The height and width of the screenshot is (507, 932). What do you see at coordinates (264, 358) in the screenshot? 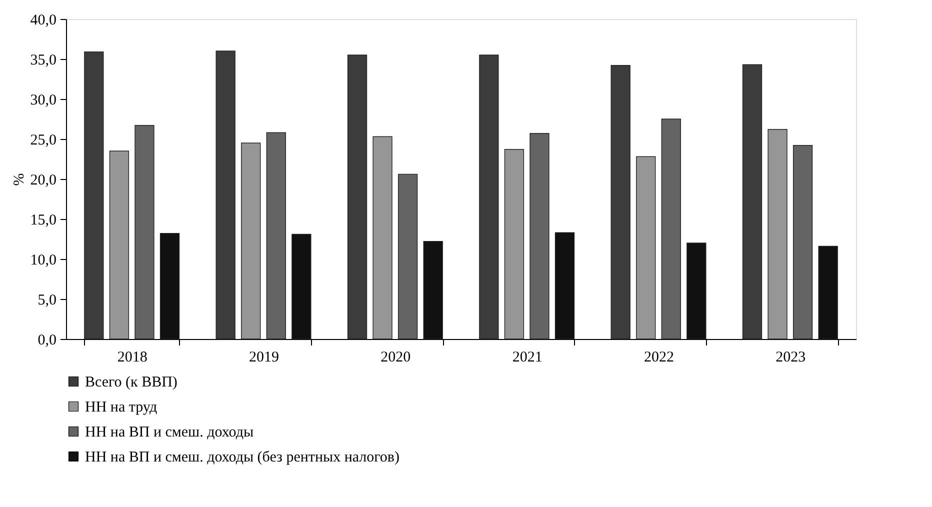
I see `x-tick-label: 2019` at bounding box center [264, 358].